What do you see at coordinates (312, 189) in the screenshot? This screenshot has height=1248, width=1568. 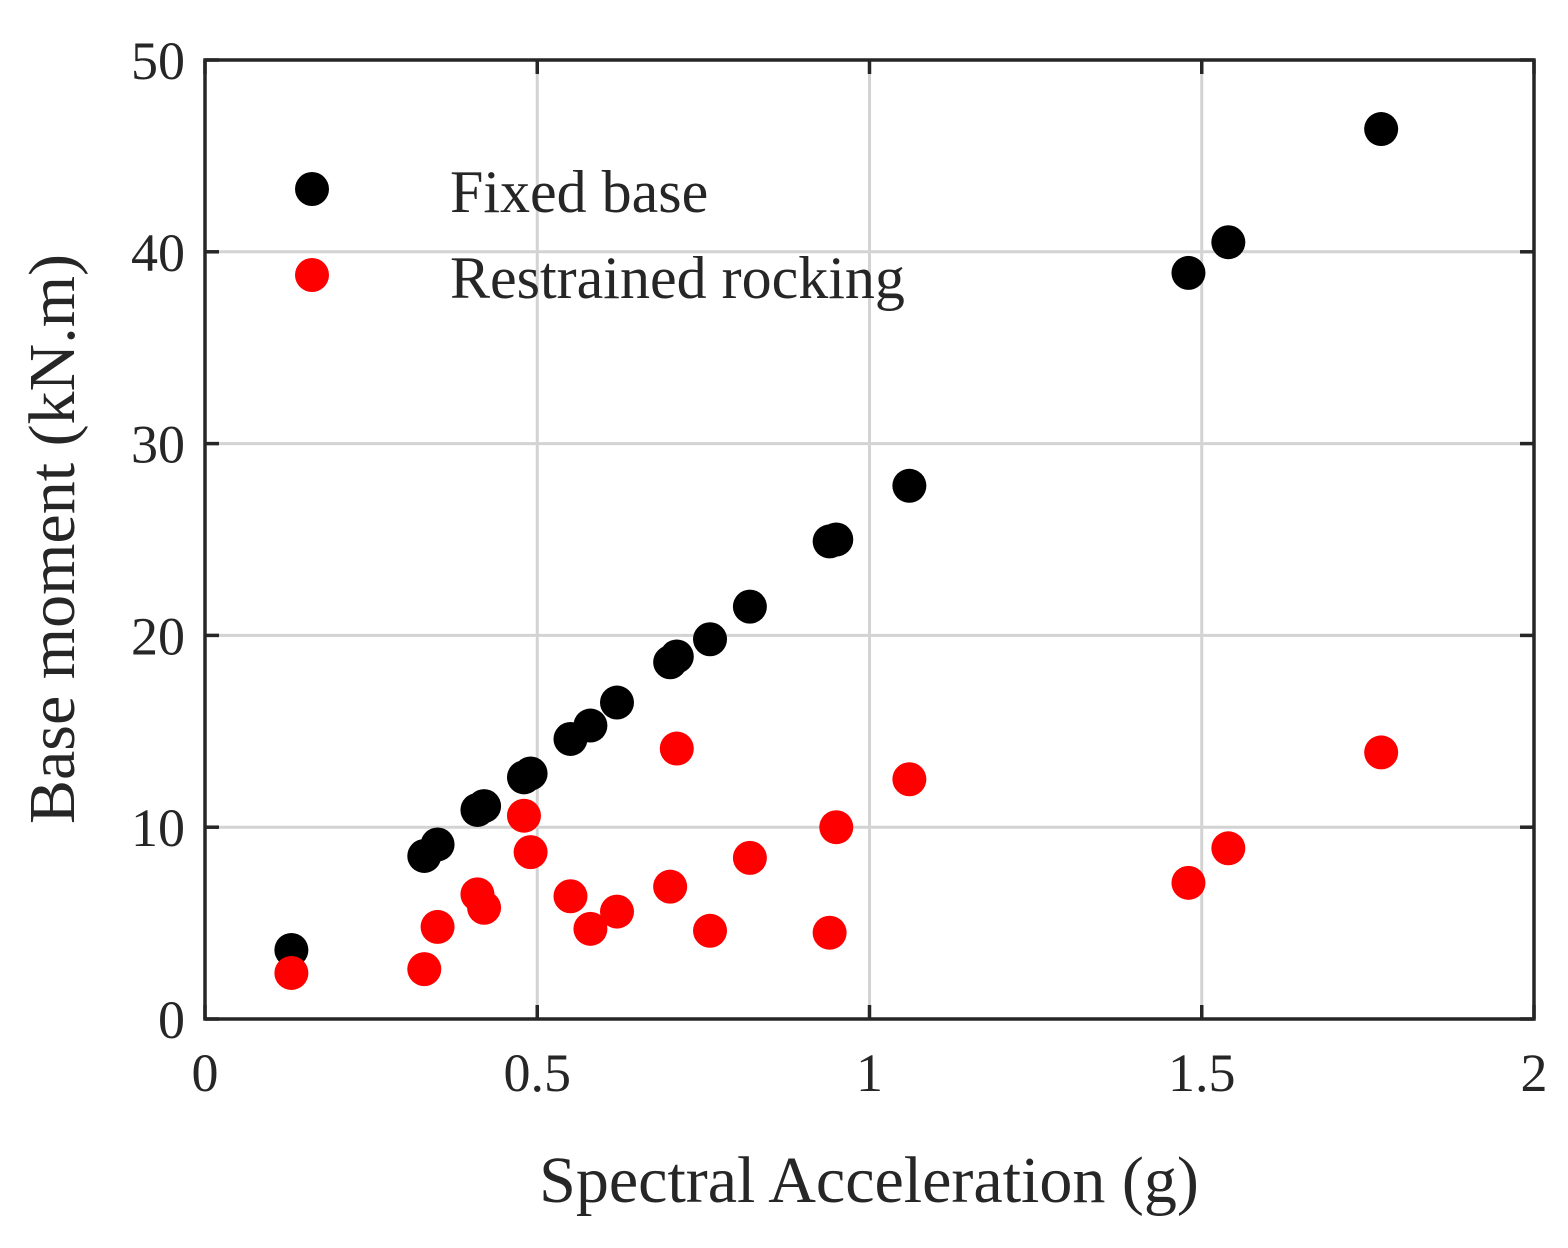 I see `legend-marker-fixed-base` at bounding box center [312, 189].